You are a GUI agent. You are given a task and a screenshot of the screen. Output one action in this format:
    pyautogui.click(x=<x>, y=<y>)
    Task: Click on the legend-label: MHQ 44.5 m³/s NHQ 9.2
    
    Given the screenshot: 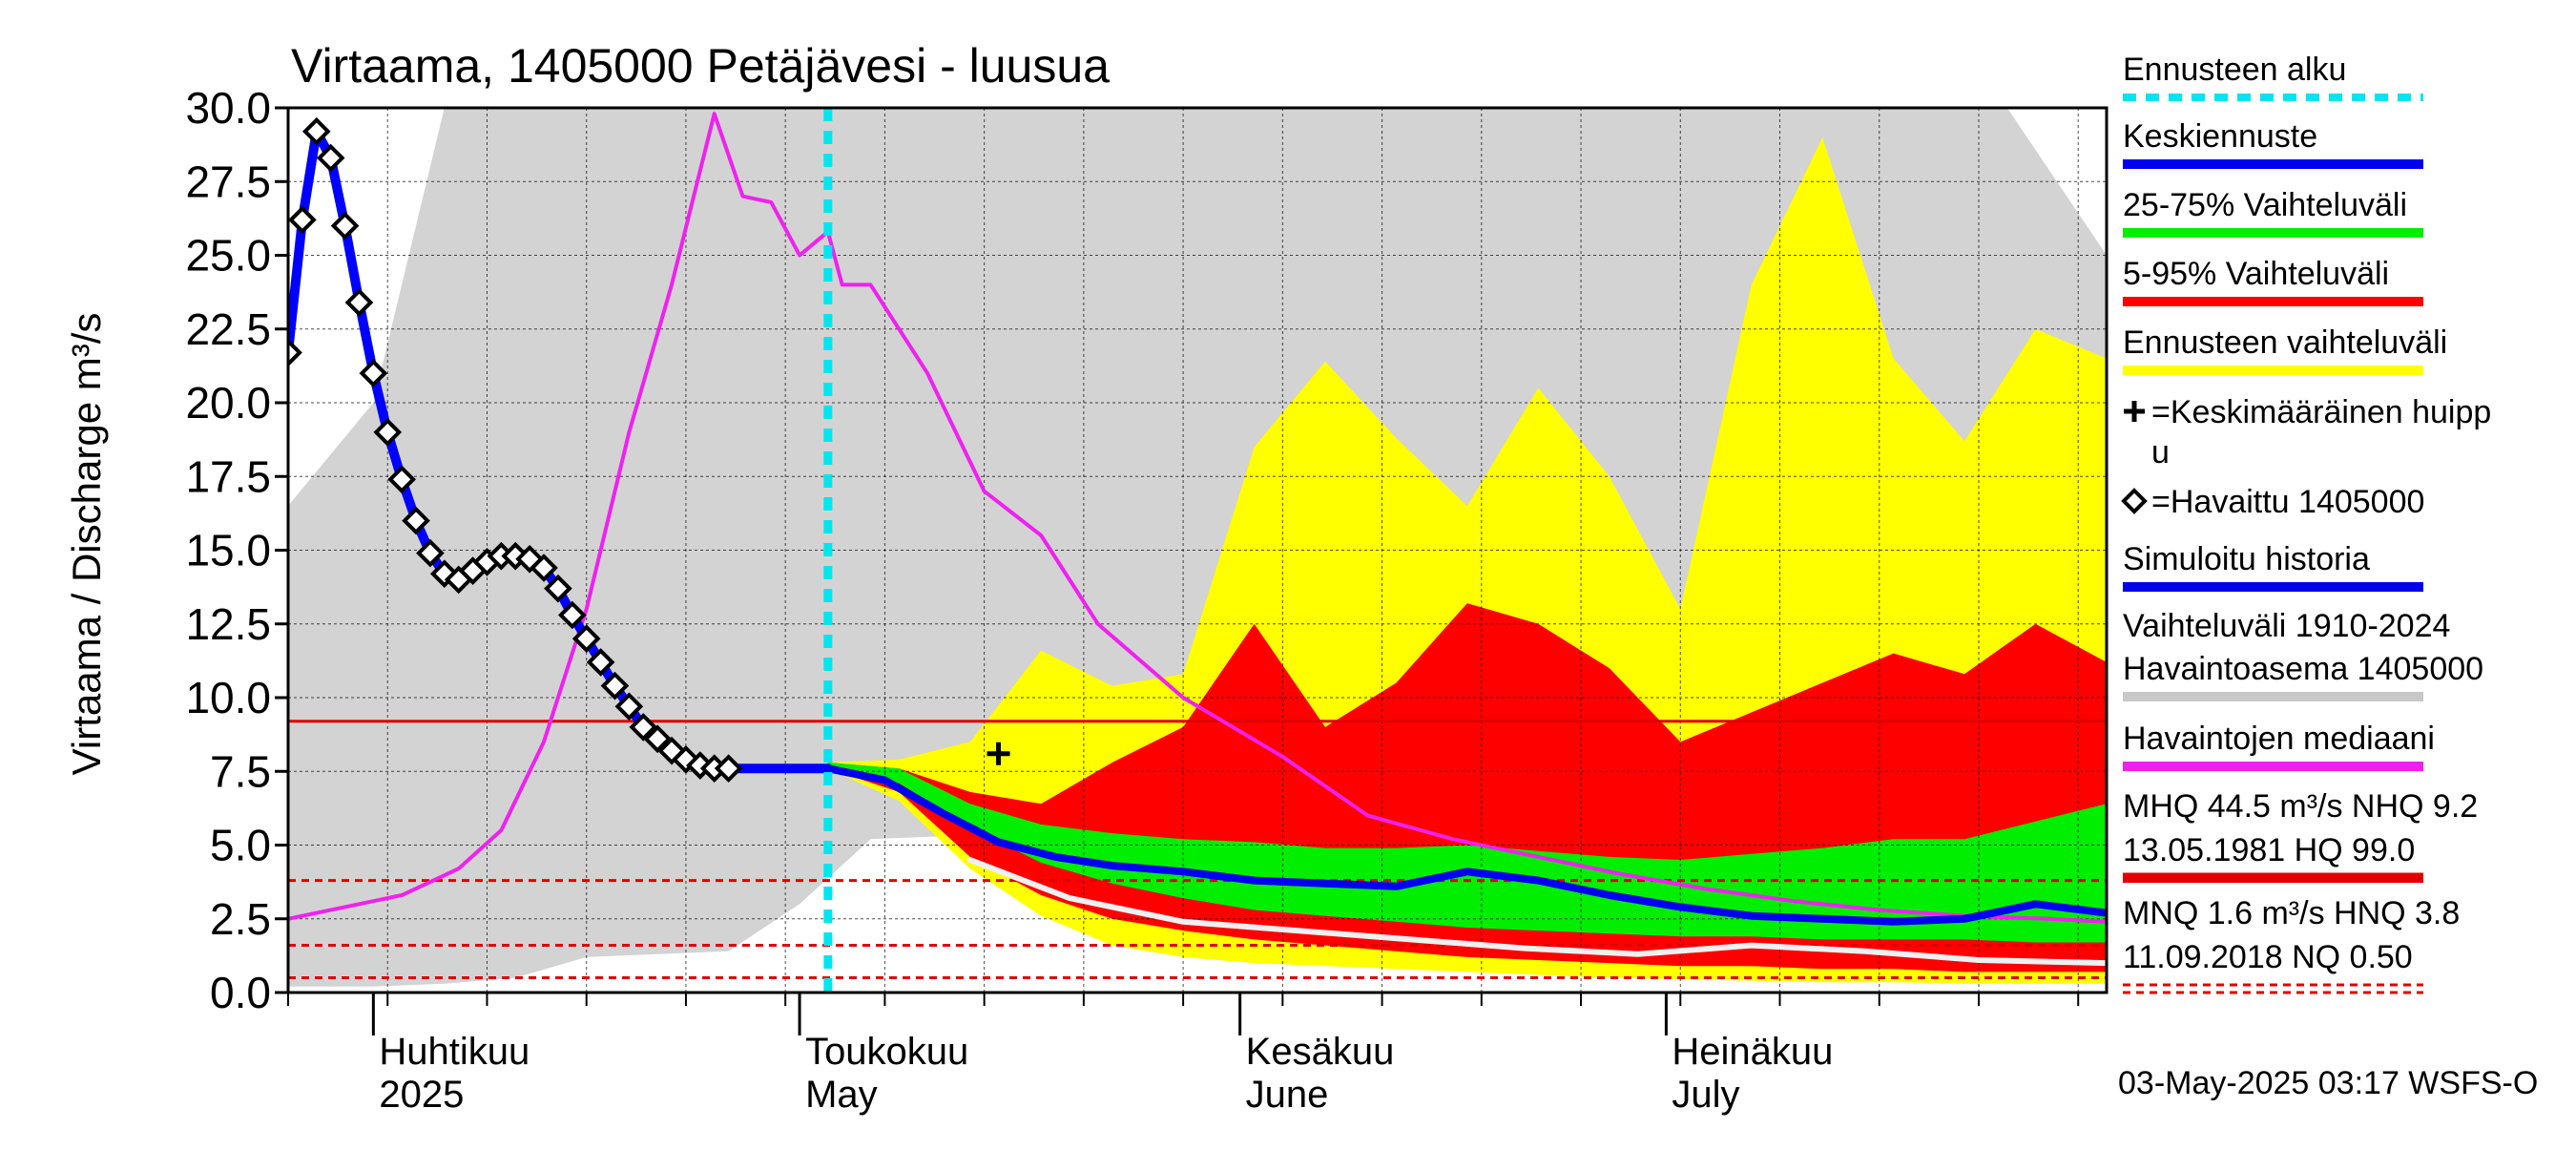 What is the action you would take?
    pyautogui.click(x=2300, y=806)
    